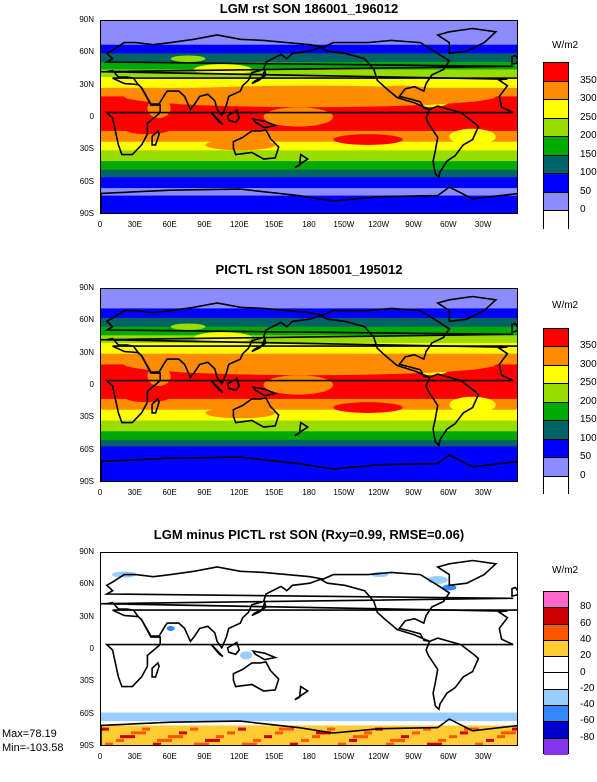 This screenshot has height=782, width=597. What do you see at coordinates (91, 648) in the screenshot?
I see `lat-tick-label: 0` at bounding box center [91, 648].